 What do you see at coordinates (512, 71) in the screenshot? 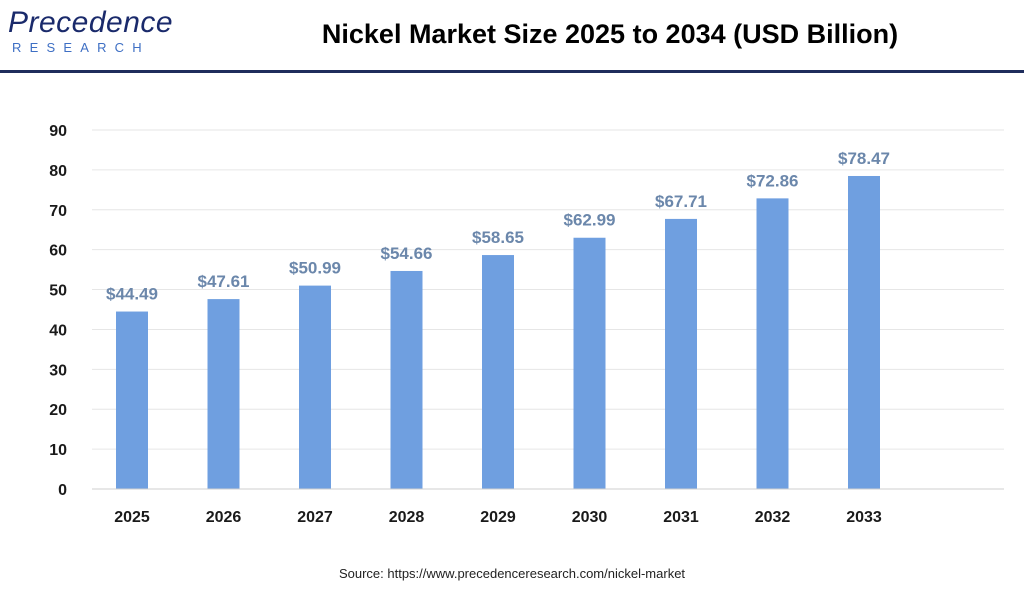
I see `header-divider` at bounding box center [512, 71].